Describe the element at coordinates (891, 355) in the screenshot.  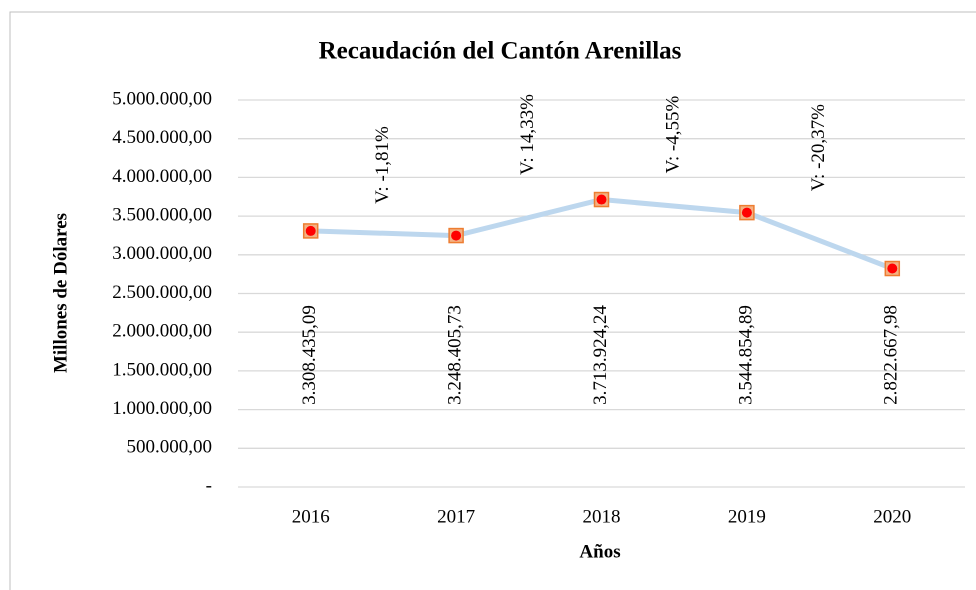
I see `data-label: 2.822.667,98` at that location.